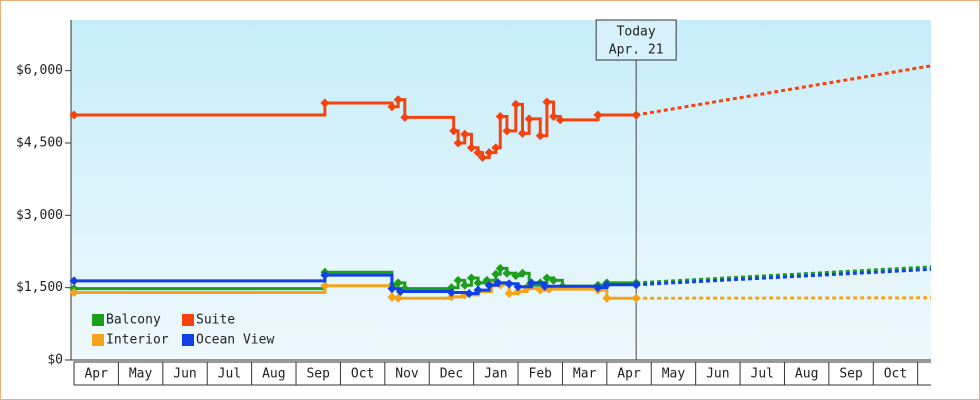 This screenshot has width=980, height=400. What do you see at coordinates (407, 374) in the screenshot?
I see `x-tick-label: Nov` at bounding box center [407, 374].